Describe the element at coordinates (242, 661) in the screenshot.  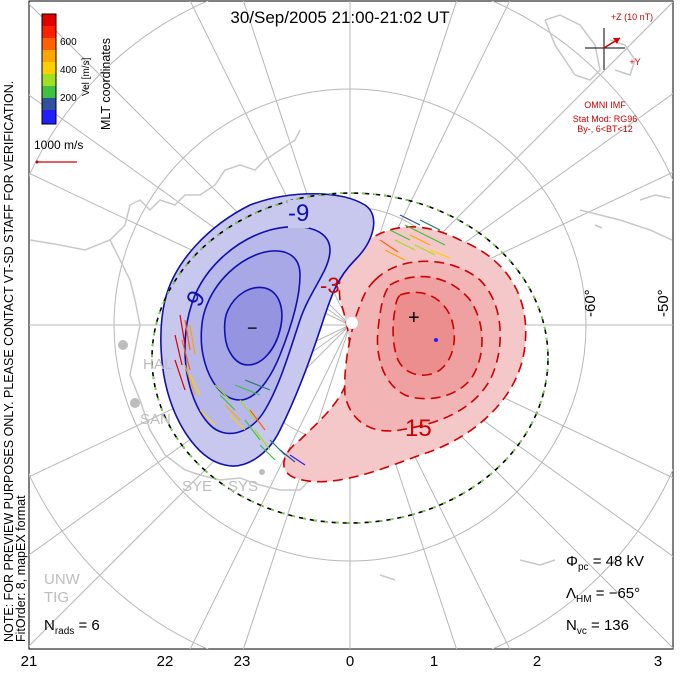
I see `mlt-label-23: 23` at that location.